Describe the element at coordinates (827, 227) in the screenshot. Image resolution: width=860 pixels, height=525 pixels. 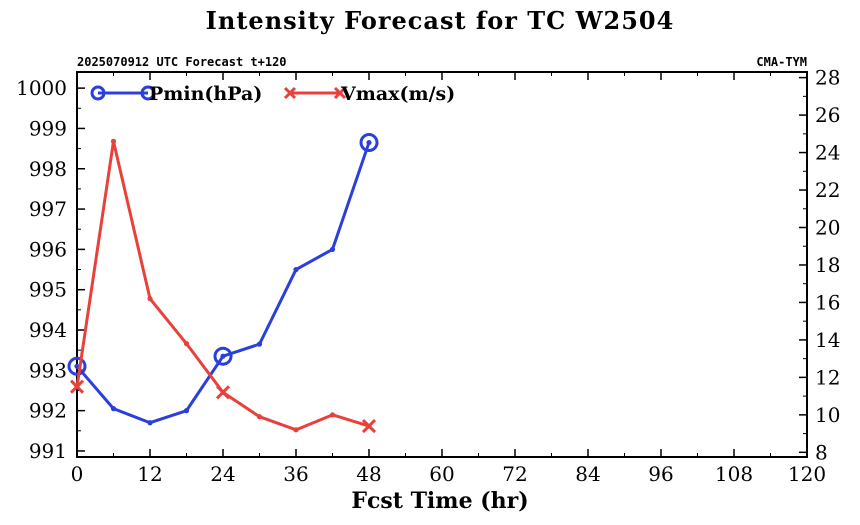
I see `y-right-tick-label: 20` at that location.